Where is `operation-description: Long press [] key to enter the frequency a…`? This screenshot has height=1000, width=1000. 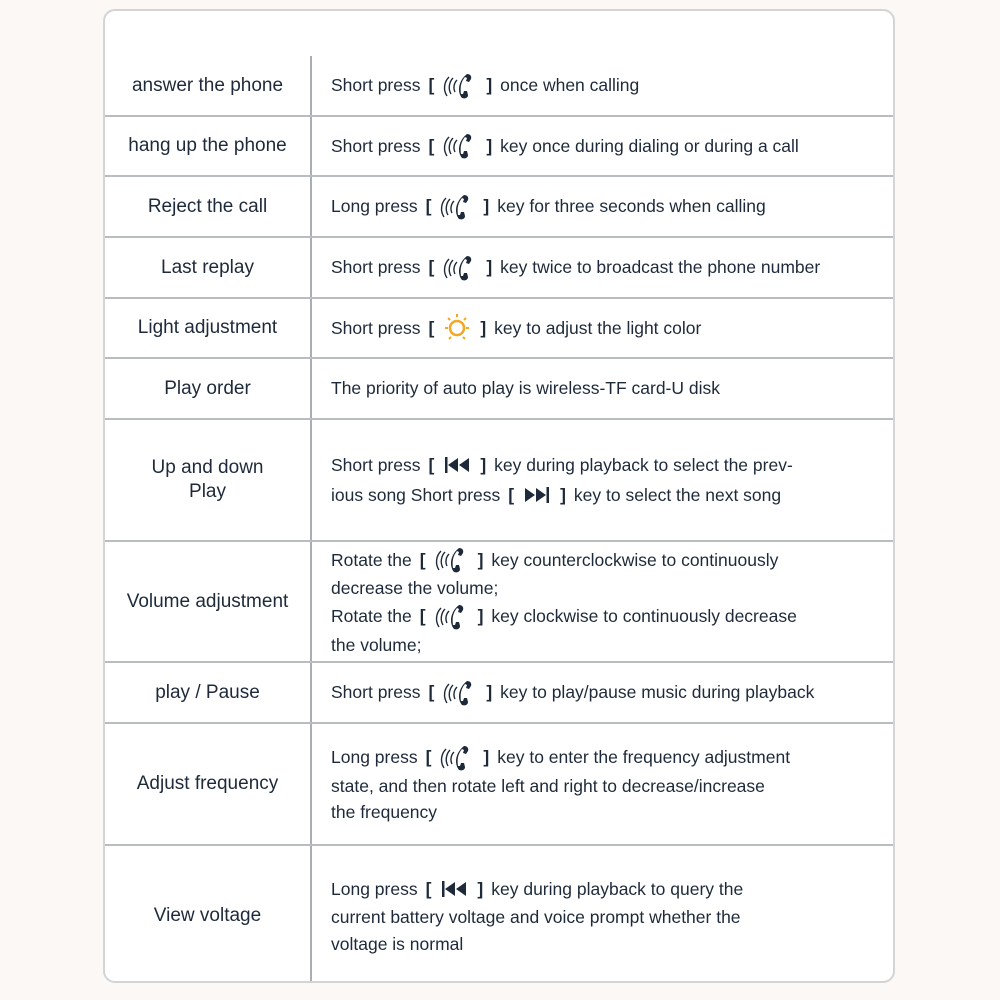
operation-description: Long press [] key to enter the frequency a… is located at coordinates (602, 784).